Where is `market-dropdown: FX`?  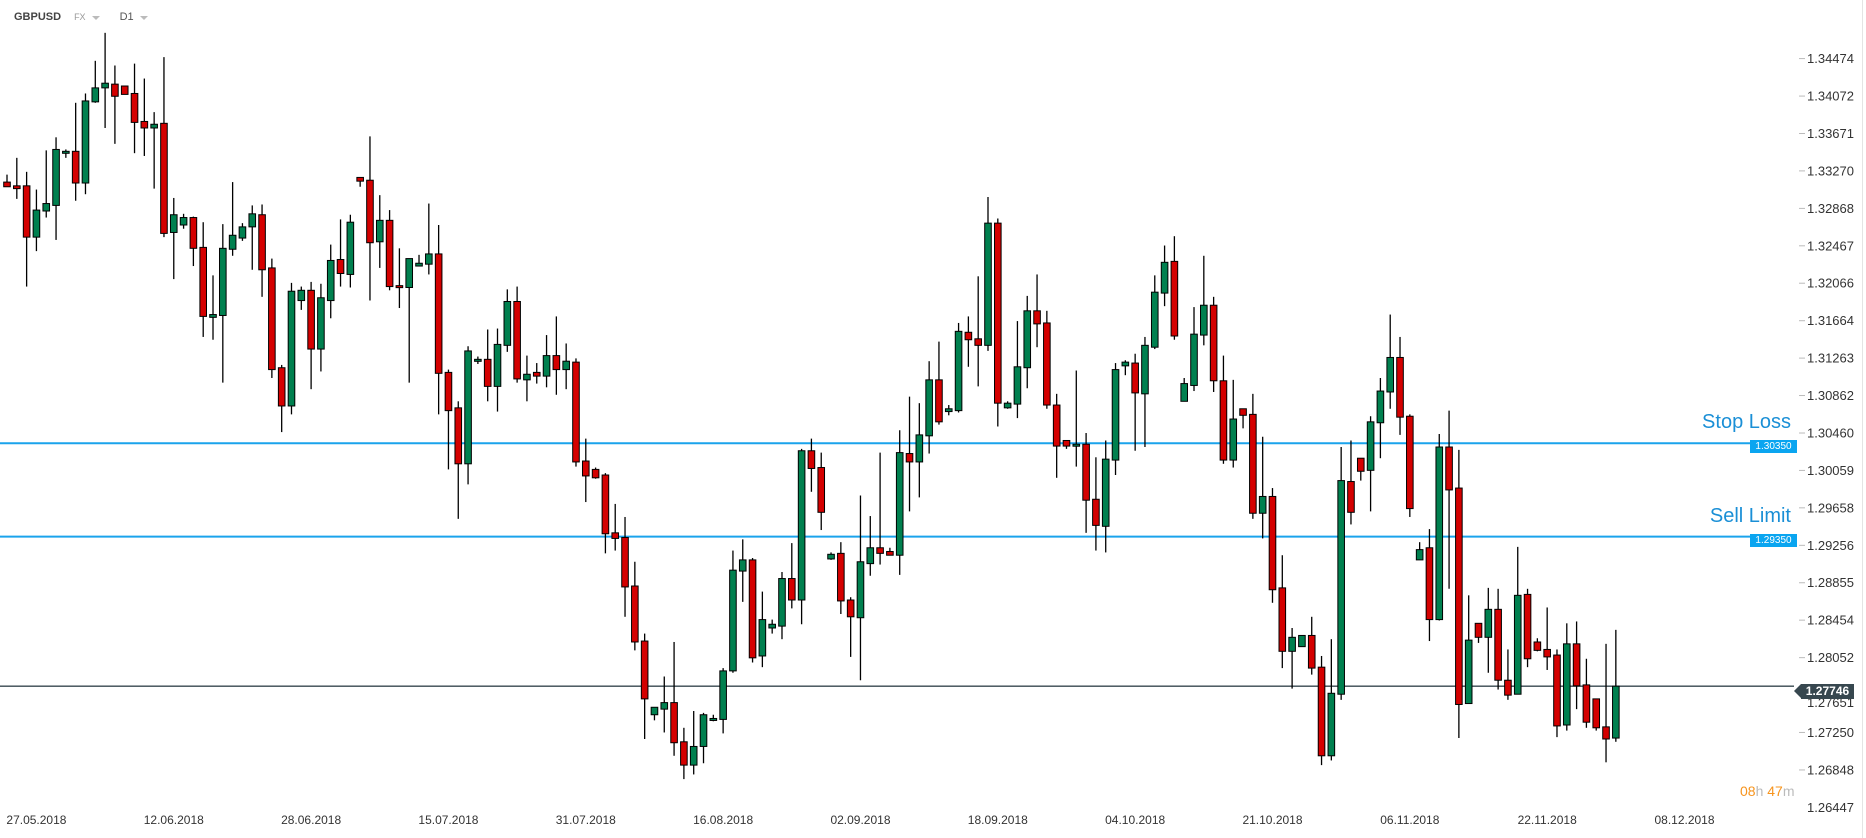
market-dropdown: FX is located at coordinates (87, 17).